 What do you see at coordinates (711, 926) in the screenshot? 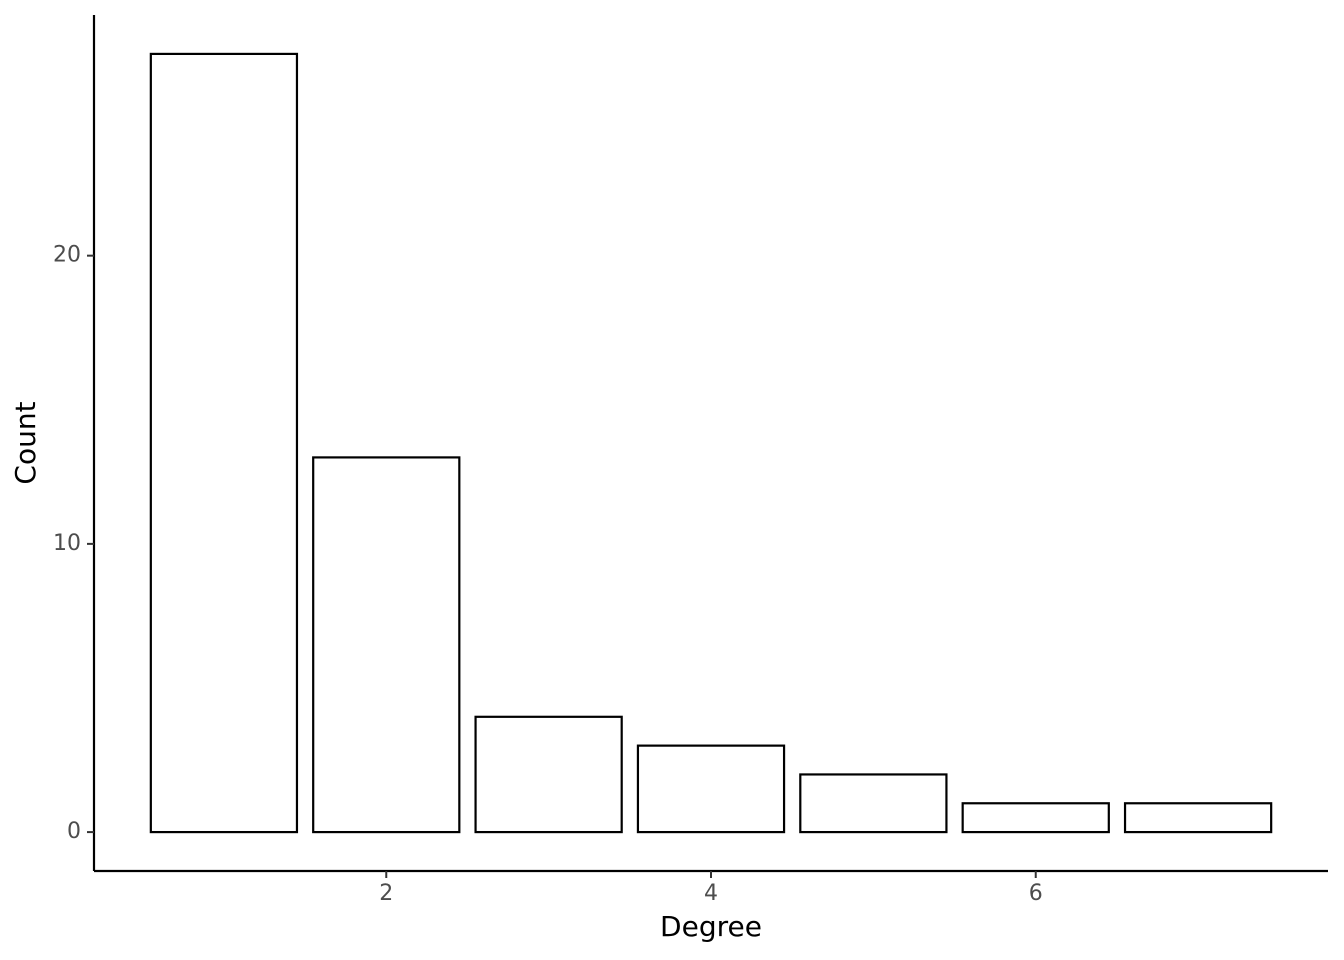
I see `x-axis-title: Degree` at bounding box center [711, 926].